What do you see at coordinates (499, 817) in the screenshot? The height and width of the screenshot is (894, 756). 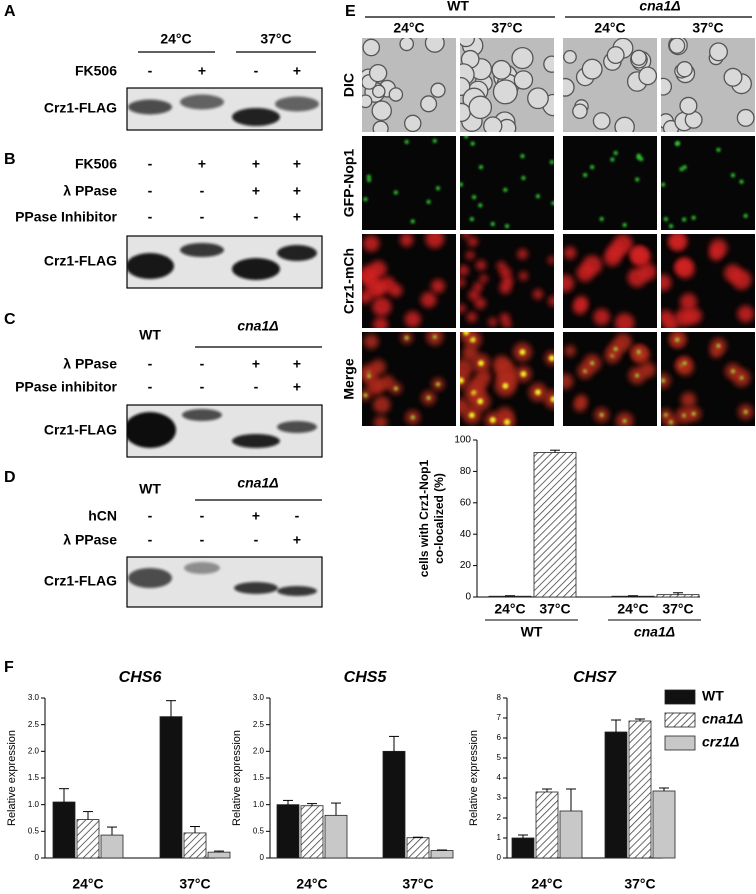 I see `y-tick-label: 2` at bounding box center [499, 817].